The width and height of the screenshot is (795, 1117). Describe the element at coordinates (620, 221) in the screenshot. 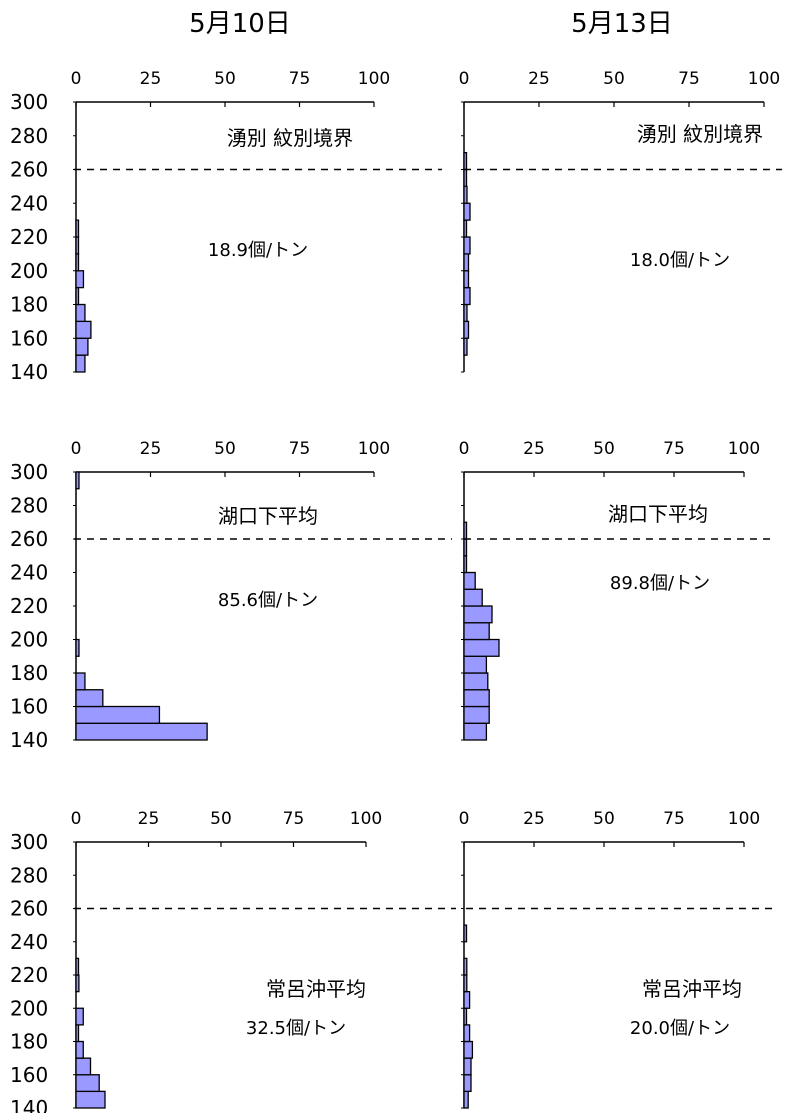

I see `histogram-panel-2: 0 25 50 75 100 湧別 紋別境界 18.0個/トン` at that location.